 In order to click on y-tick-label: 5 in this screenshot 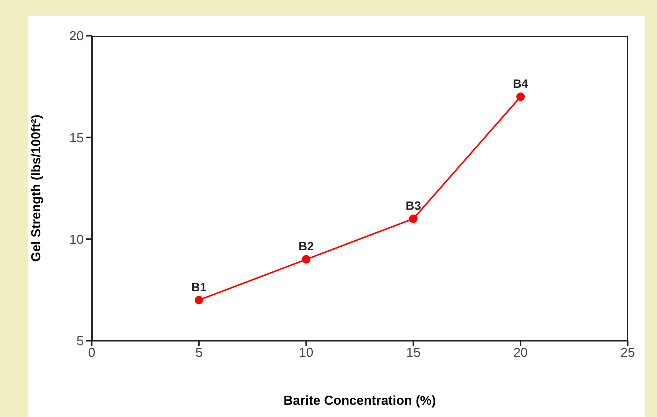, I will do `click(80, 341)`.